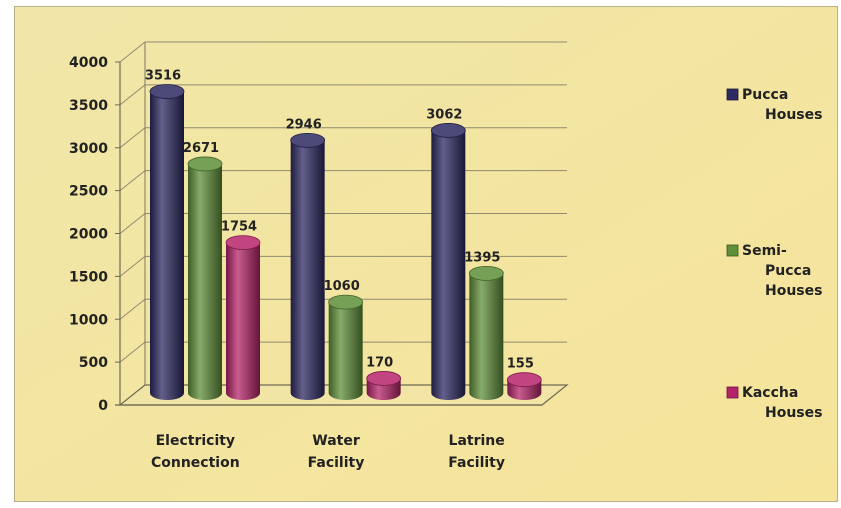  I want to click on legend-label: Semi-, so click(764, 251).